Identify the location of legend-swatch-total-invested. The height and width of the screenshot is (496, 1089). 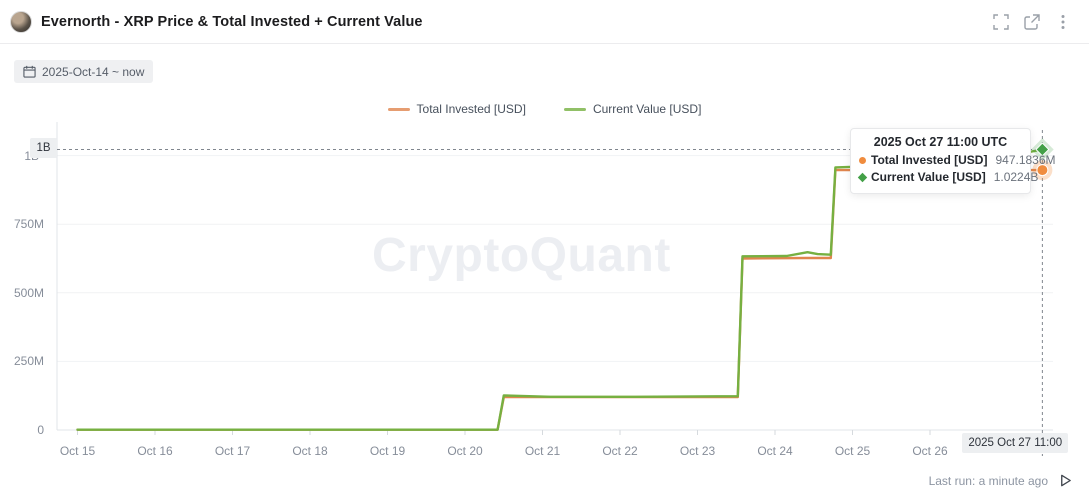
(398, 109).